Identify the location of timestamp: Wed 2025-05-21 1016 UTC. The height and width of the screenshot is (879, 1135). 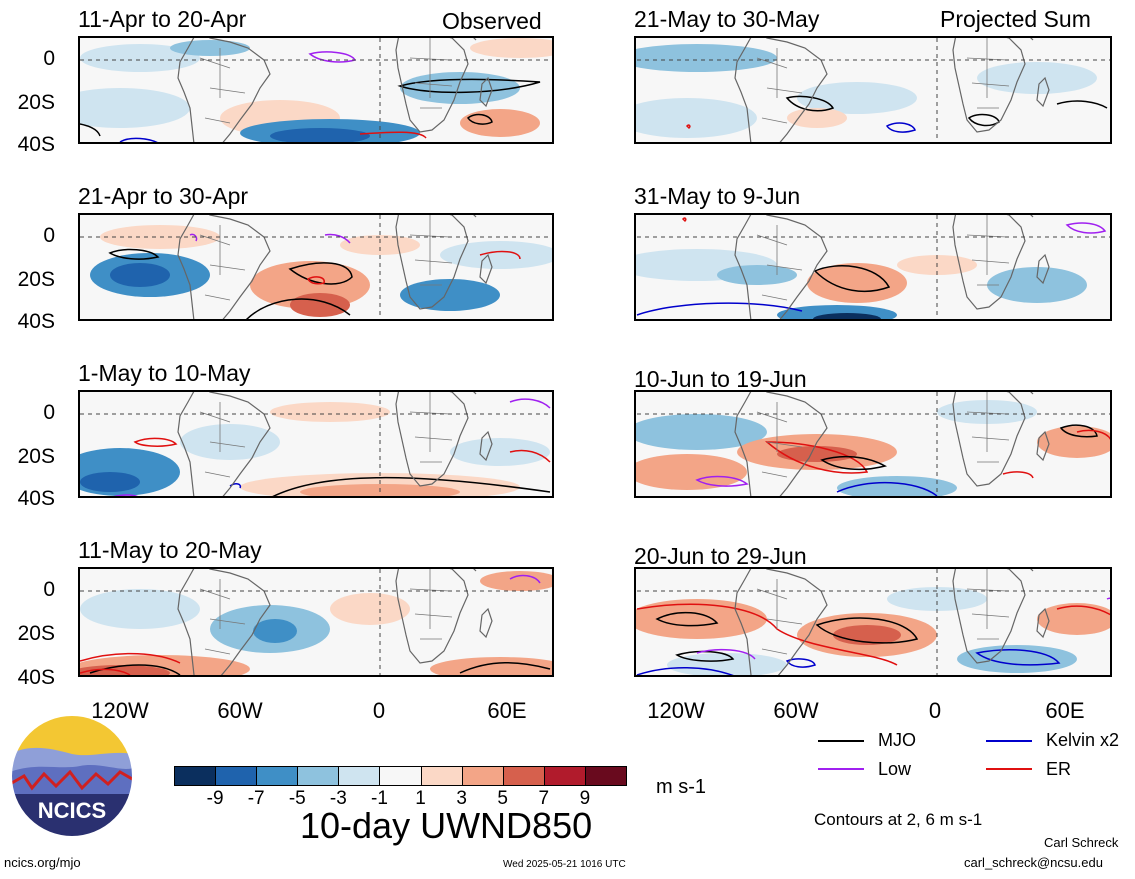
(564, 864).